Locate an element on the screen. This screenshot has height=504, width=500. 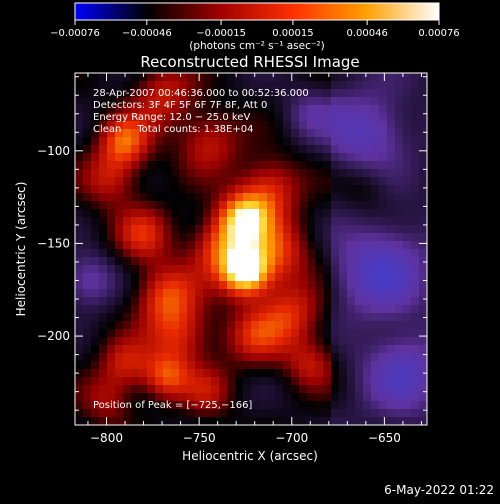
chart-title: Reconstructed RHESSI Image is located at coordinates (249, 62).